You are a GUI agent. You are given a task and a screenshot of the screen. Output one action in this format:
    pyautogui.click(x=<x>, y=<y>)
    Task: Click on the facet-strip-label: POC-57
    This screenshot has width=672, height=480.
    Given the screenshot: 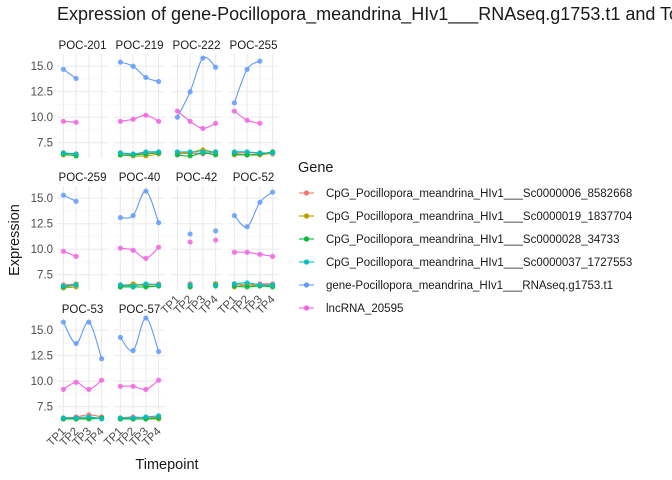 What is the action you would take?
    pyautogui.click(x=140, y=310)
    